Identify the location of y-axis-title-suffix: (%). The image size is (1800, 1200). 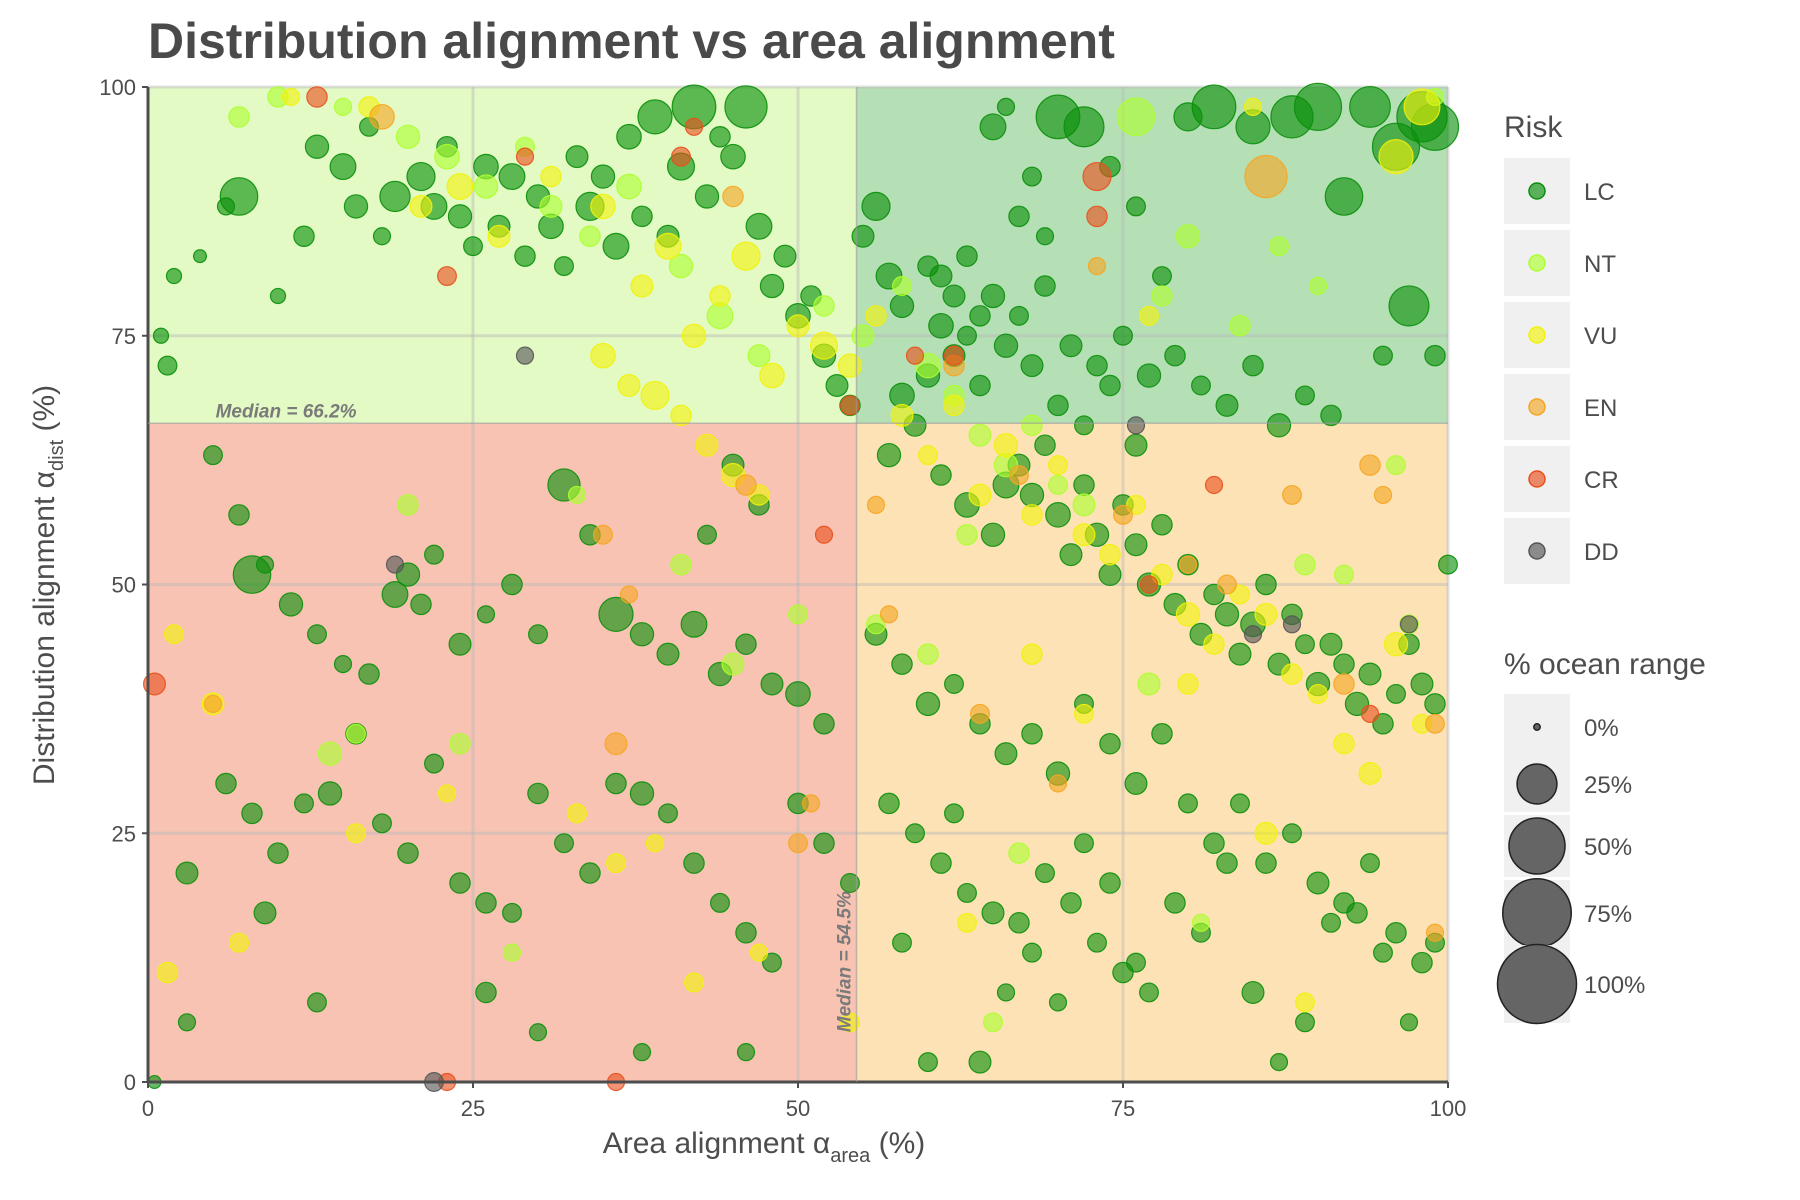
(44, 412).